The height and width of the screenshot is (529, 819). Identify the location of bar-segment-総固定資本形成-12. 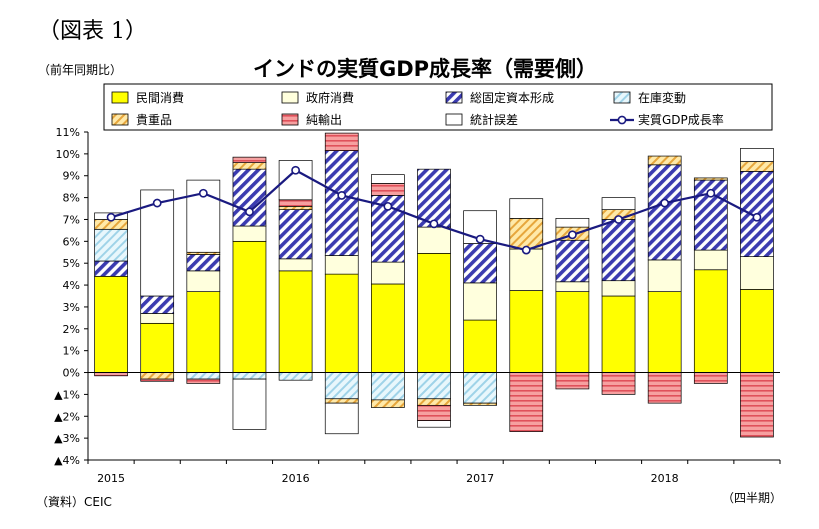
(664, 212).